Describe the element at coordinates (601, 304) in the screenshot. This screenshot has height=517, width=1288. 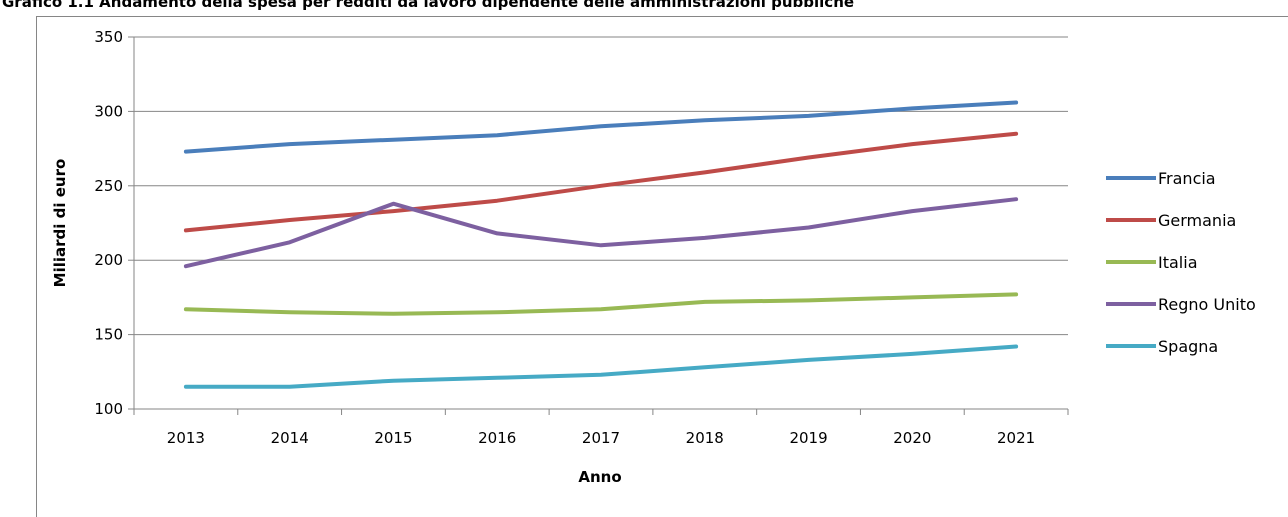
I see `series-line-italia` at that location.